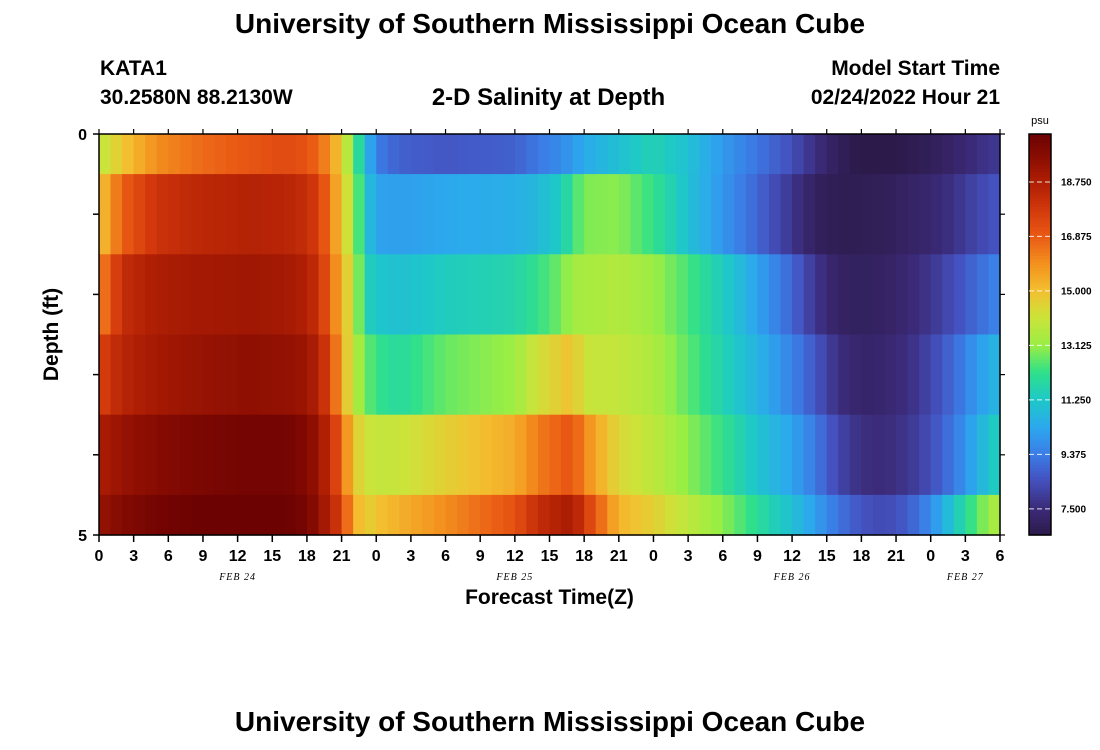 This screenshot has width=1100, height=750. I want to click on x-tick-label: 9, so click(203, 556).